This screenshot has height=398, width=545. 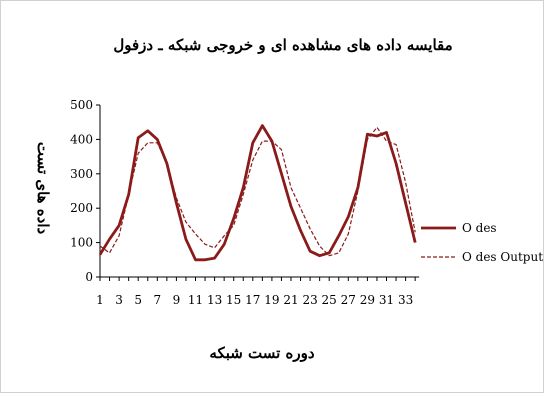 What do you see at coordinates (195, 300) in the screenshot?
I see `x-tick-label: 11` at bounding box center [195, 300].